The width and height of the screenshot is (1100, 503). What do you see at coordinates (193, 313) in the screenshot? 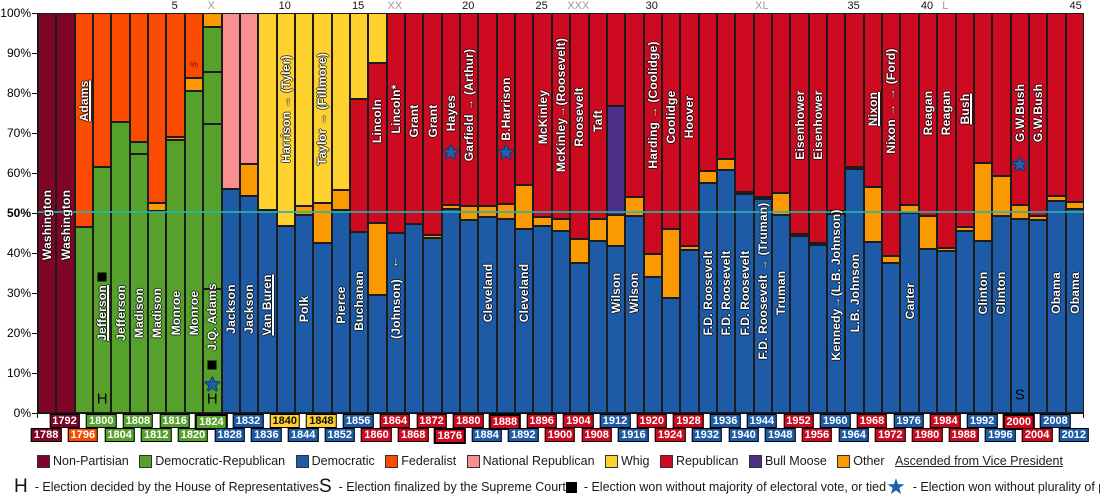
I see `president-label-1820: Monroe` at bounding box center [193, 313].